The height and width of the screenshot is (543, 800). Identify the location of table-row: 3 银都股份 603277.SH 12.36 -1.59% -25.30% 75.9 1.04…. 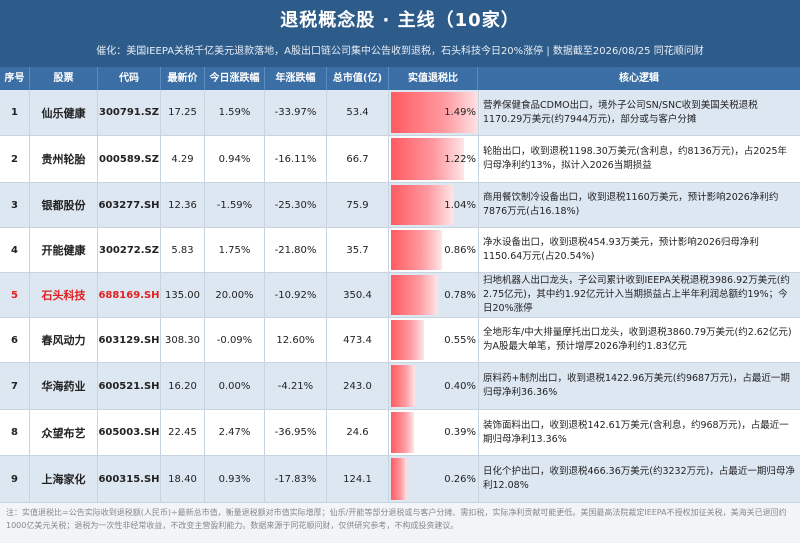
(400, 205).